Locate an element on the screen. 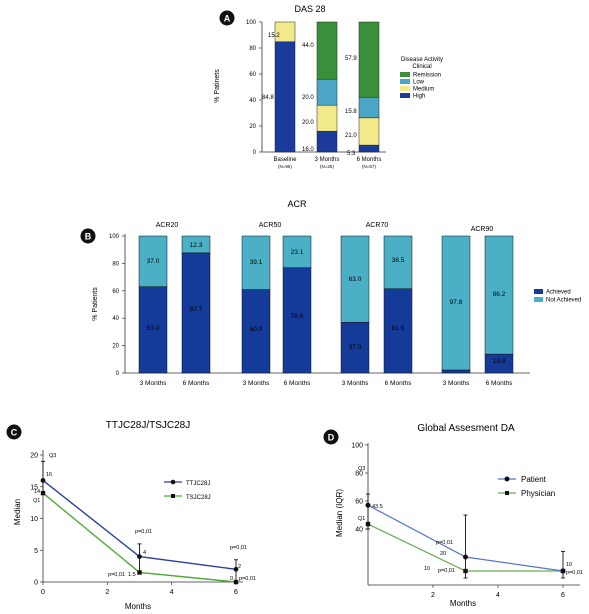 This screenshot has width=589, height=614. a-bar-label: 5.3 is located at coordinates (351, 154).